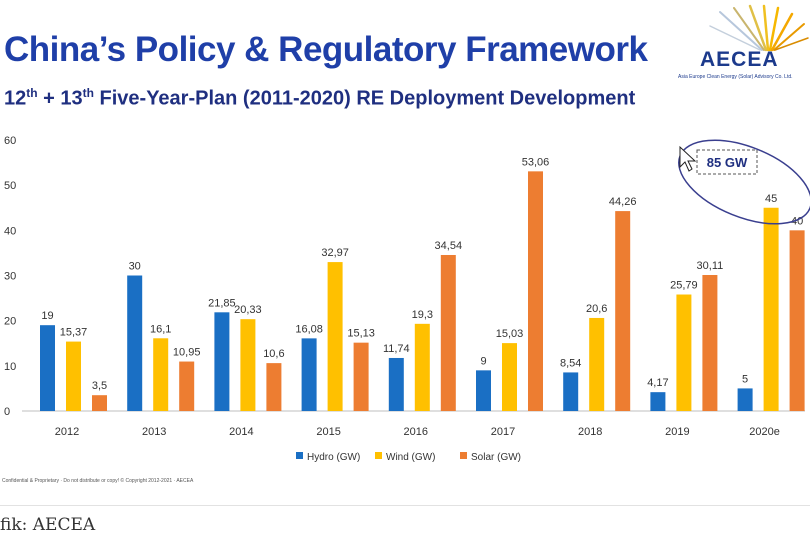 Image resolution: width=810 pixels, height=549 pixels. Describe the element at coordinates (745, 379) in the screenshot. I see `data-label: 5` at that location.